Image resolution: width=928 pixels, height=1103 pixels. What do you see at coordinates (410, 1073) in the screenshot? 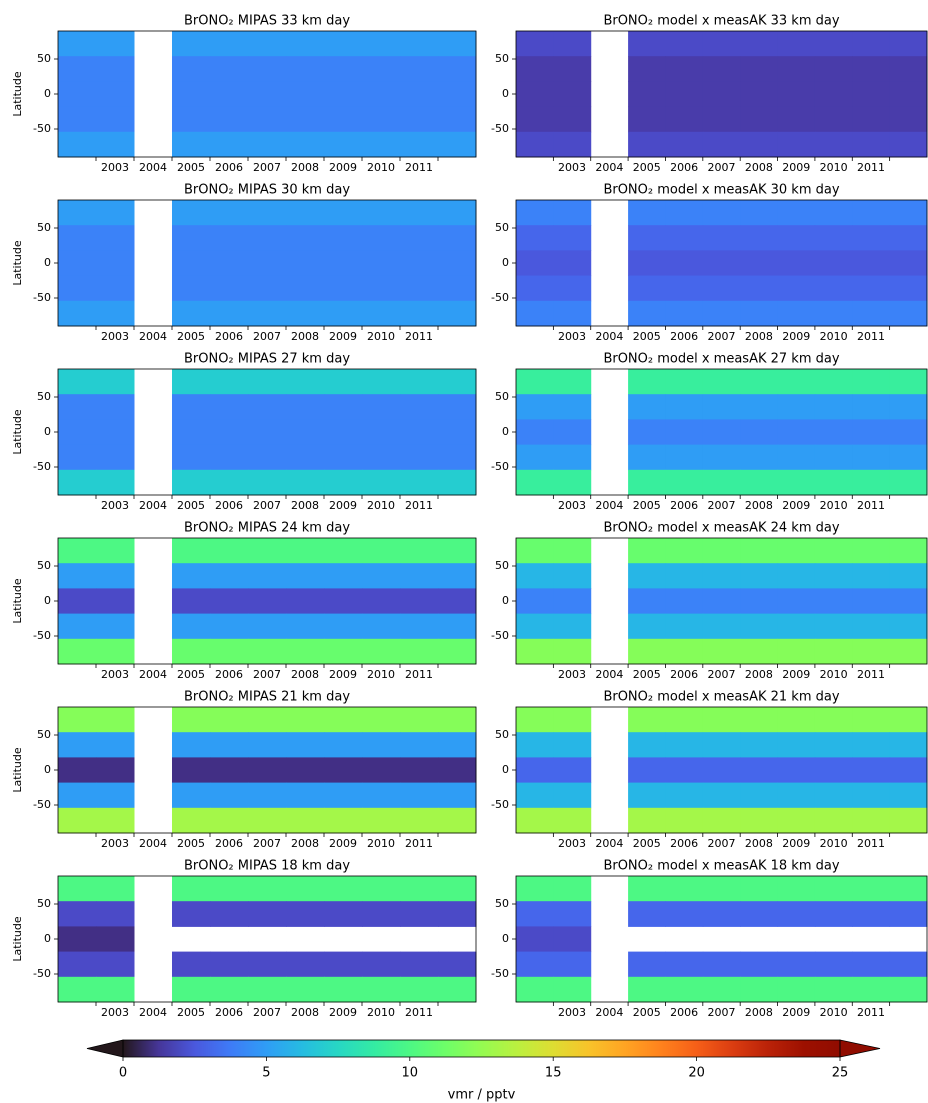
I see `colorbar-tick-label: 10` at bounding box center [410, 1073].